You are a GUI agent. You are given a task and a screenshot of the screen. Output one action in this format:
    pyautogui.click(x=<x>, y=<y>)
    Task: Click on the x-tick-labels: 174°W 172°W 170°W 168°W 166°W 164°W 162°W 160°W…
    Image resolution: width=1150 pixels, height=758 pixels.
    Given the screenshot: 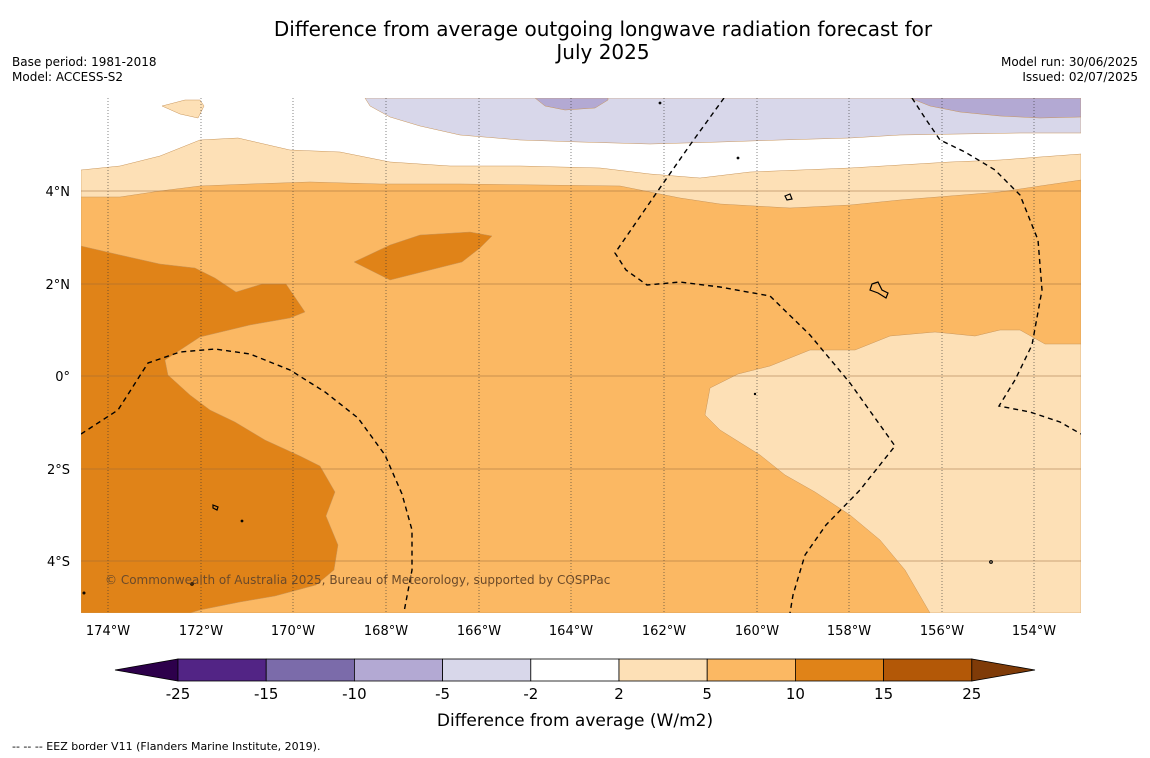 What is the action you would take?
    pyautogui.click(x=571, y=631)
    